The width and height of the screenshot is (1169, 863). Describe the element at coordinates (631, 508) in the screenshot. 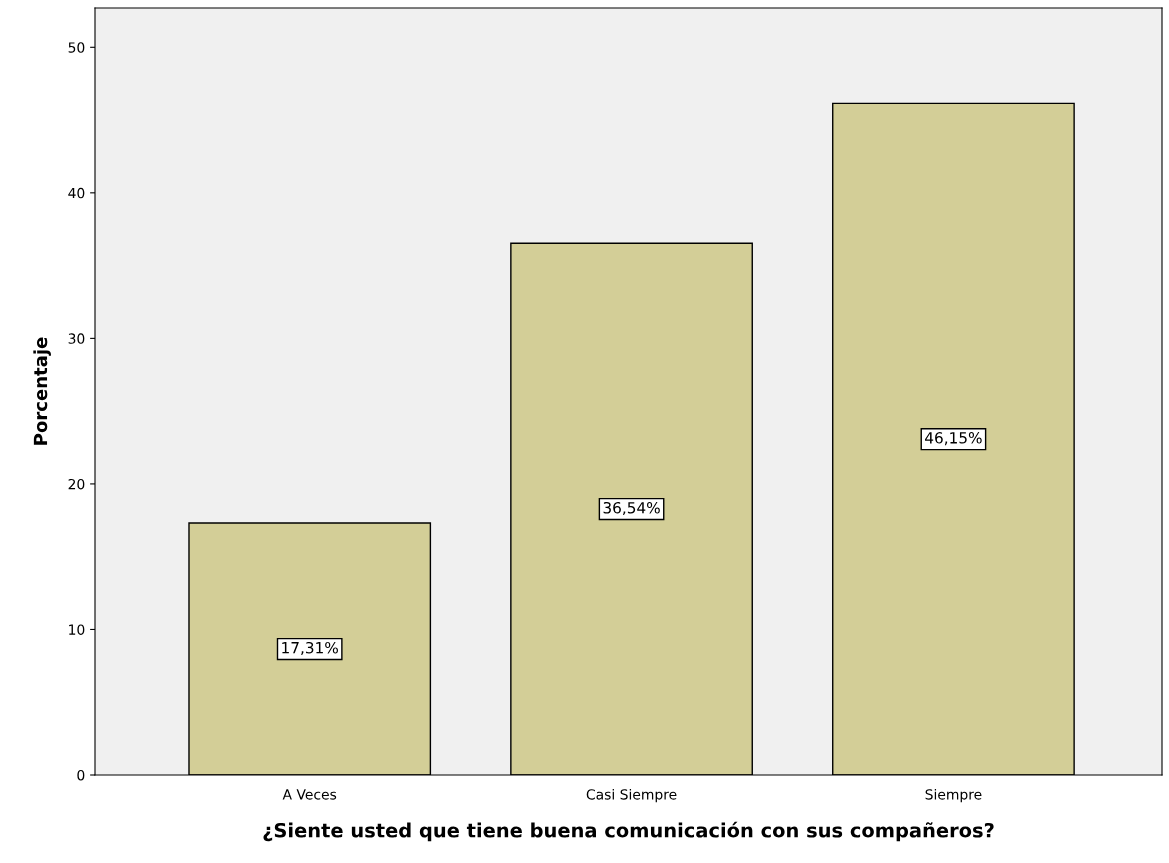

I see `data-label: 36,54%` at that location.